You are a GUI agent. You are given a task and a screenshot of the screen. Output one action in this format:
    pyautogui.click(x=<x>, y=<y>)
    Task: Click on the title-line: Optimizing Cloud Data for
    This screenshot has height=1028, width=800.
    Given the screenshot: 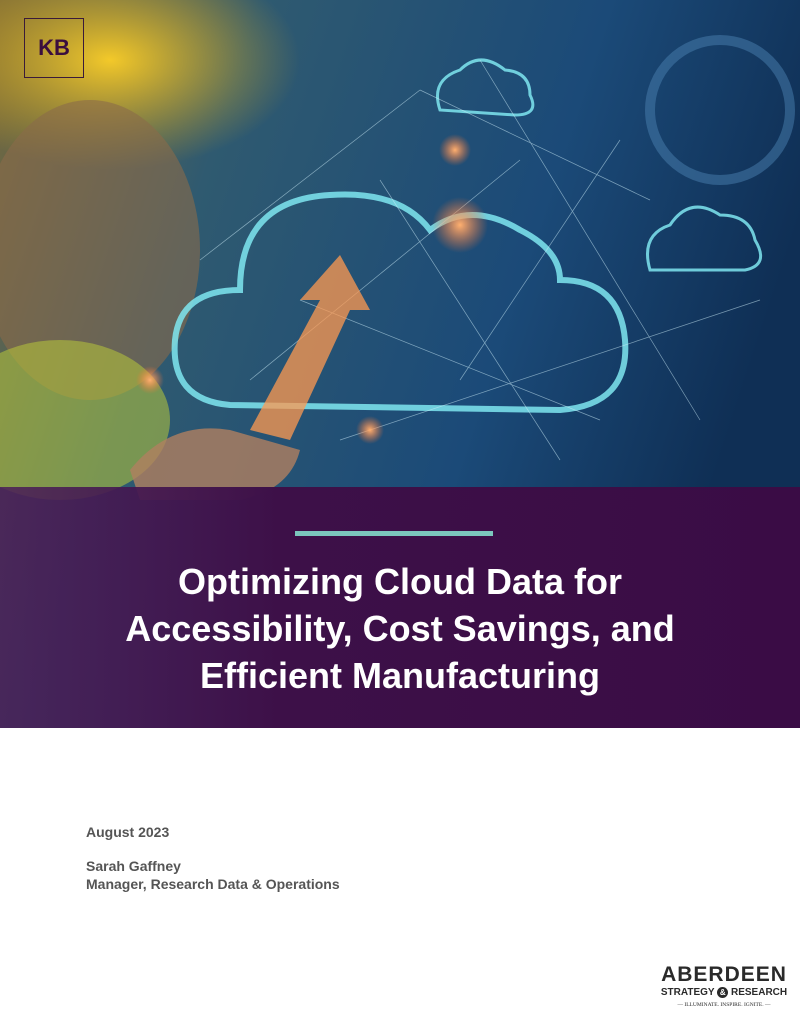 What is the action you would take?
    pyautogui.click(x=400, y=581)
    